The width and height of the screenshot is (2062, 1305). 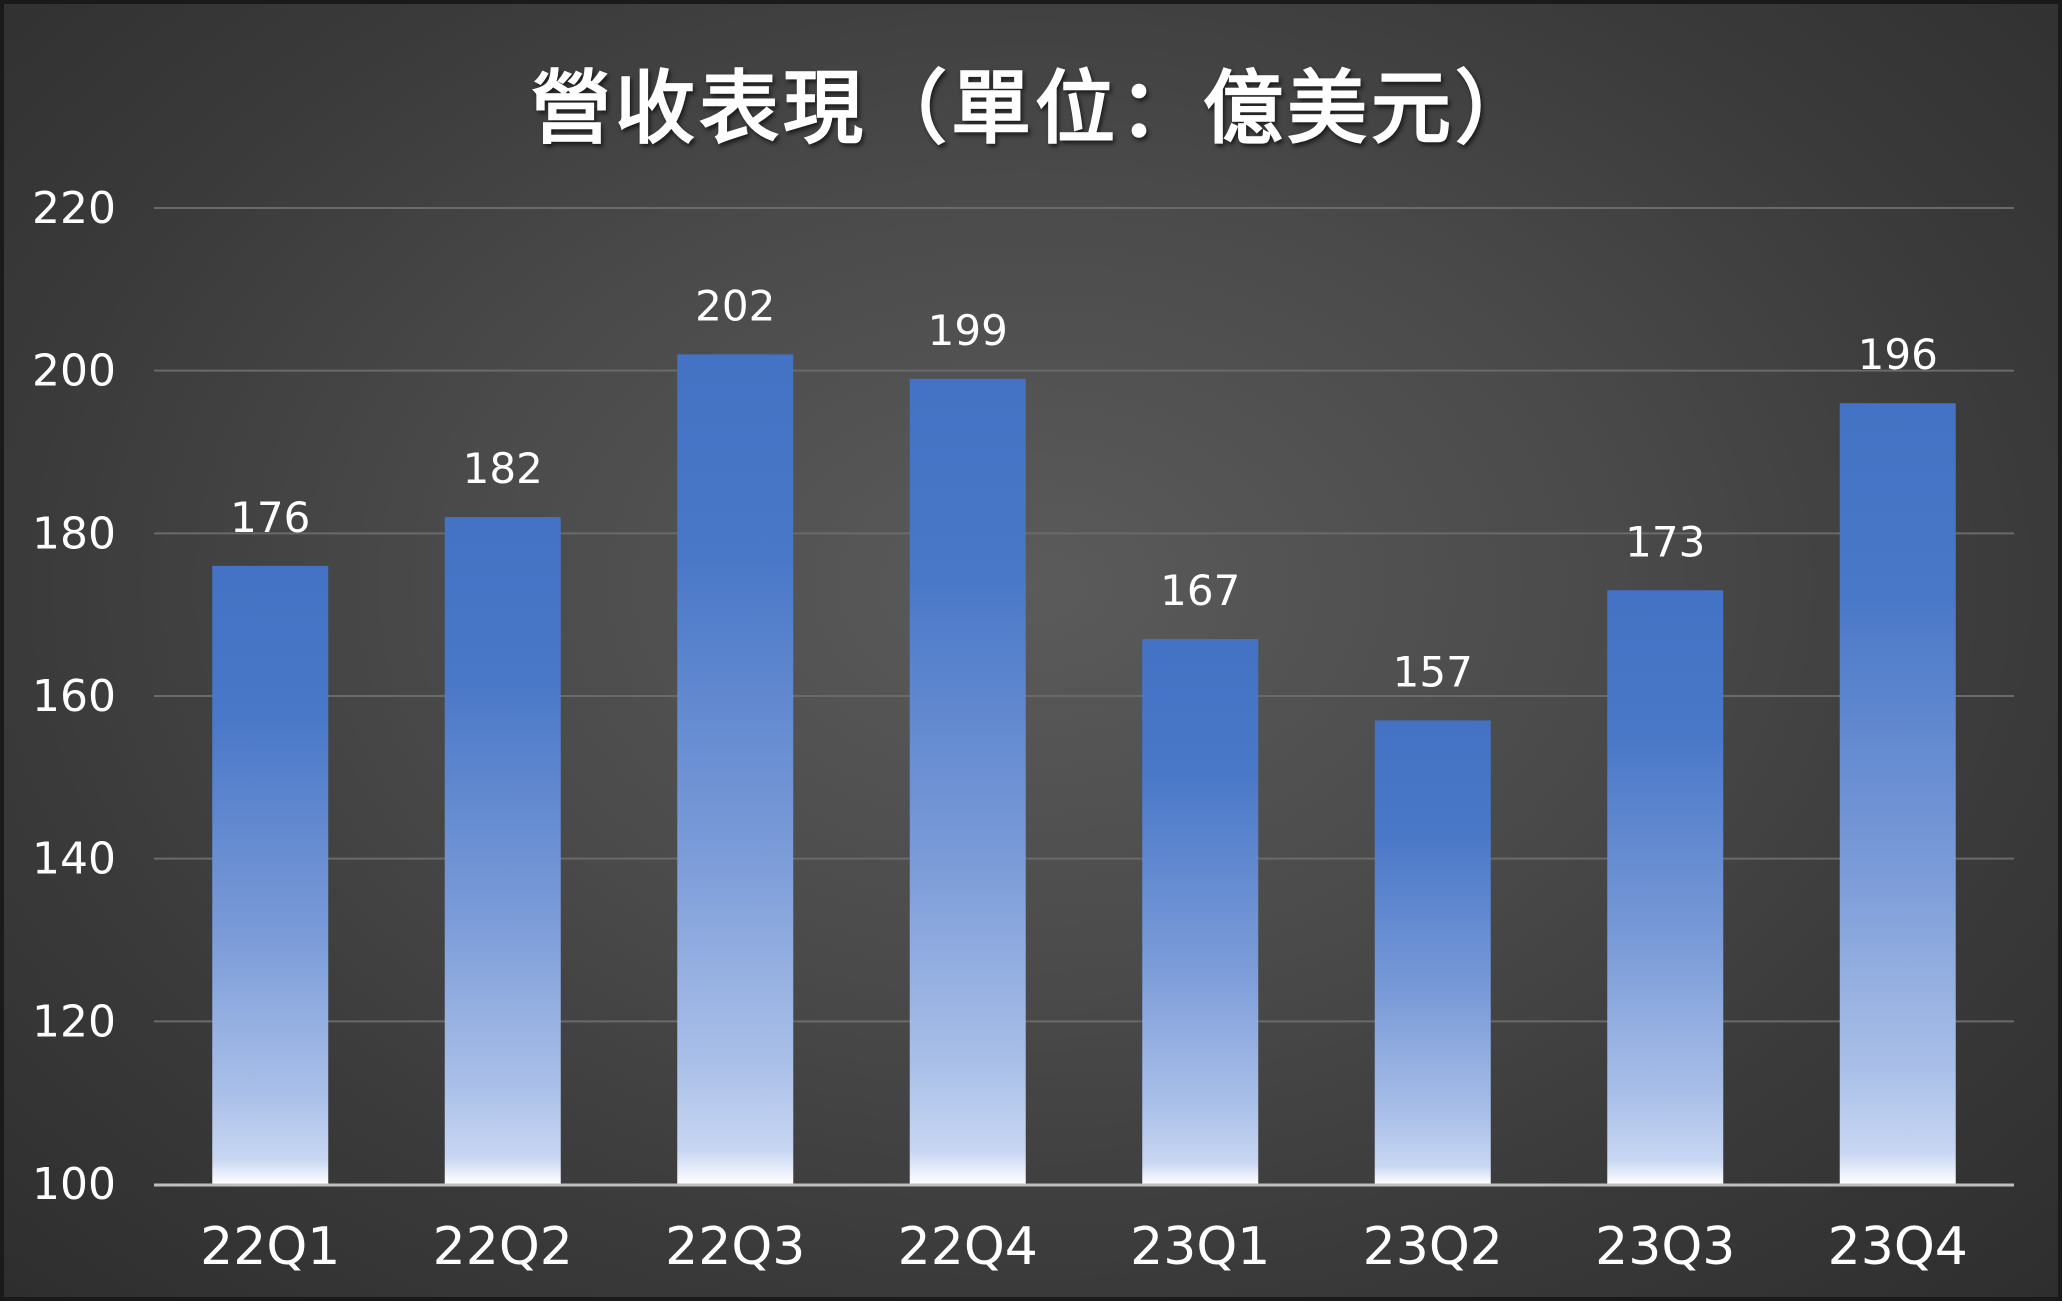 I want to click on bar-22Q2, so click(x=502, y=850).